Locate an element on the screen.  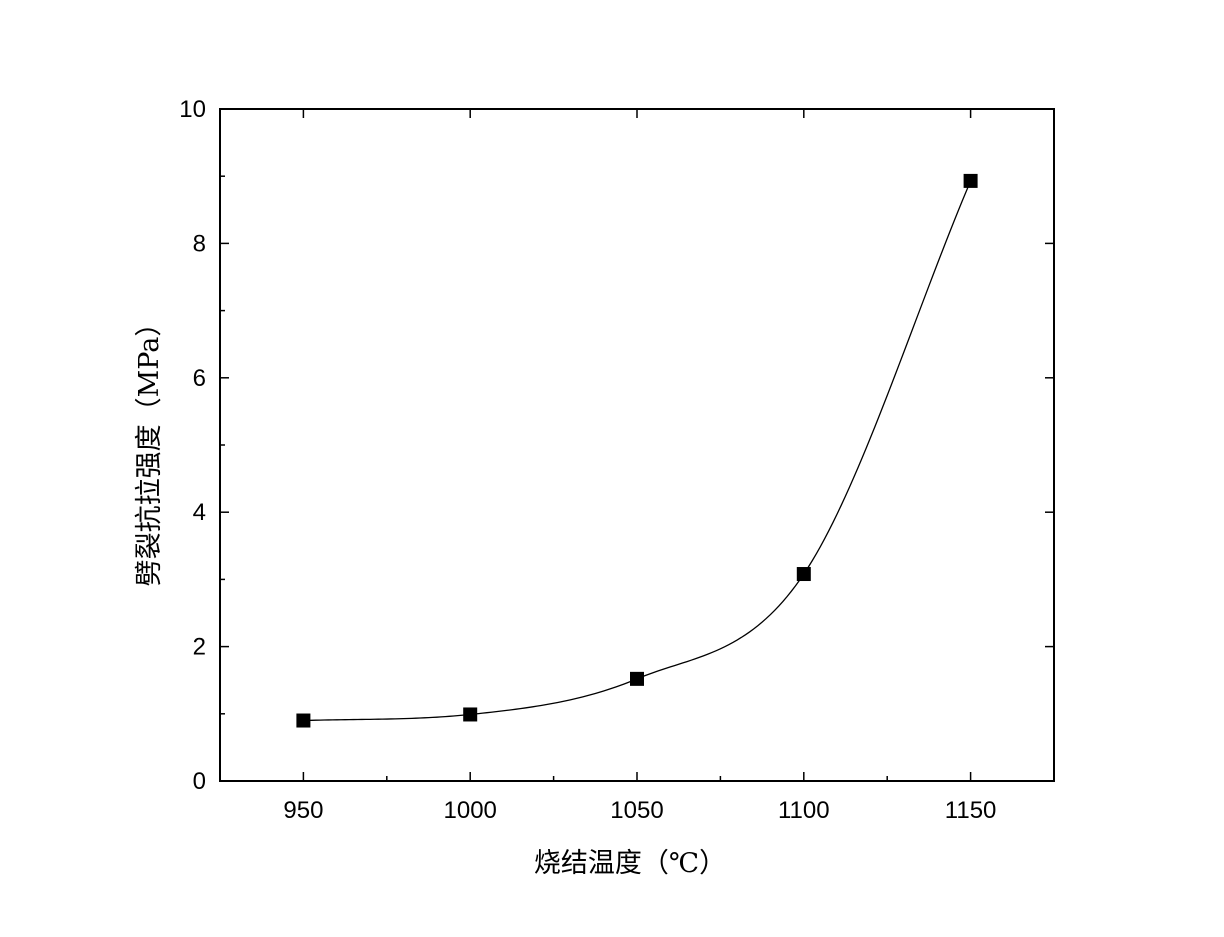
y-tick-label: 10 is located at coordinates (192, 109).